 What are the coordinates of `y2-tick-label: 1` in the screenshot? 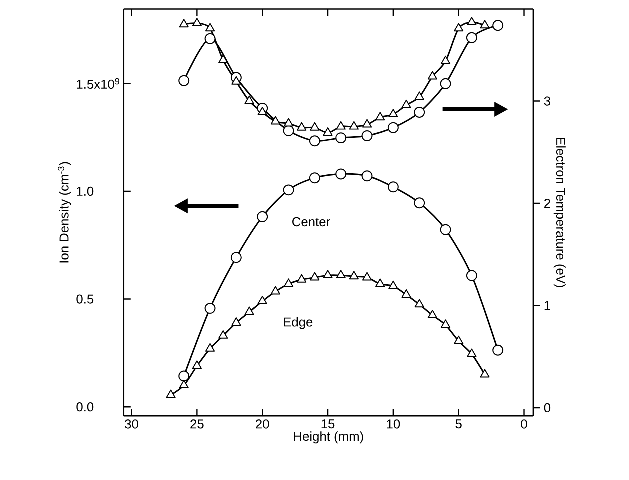 It's located at (547, 305).